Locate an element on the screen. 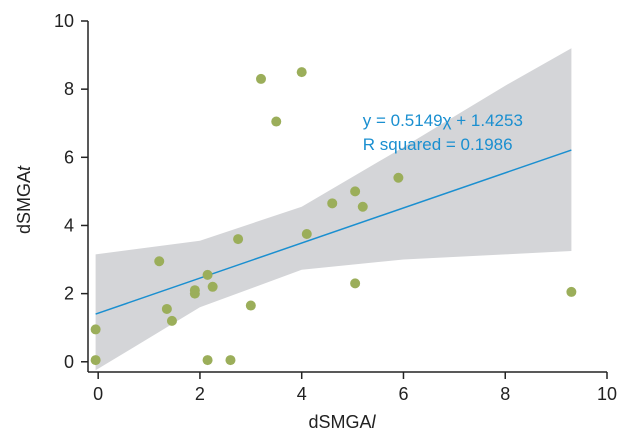  y-tick-label: 4 is located at coordinates (69, 225).